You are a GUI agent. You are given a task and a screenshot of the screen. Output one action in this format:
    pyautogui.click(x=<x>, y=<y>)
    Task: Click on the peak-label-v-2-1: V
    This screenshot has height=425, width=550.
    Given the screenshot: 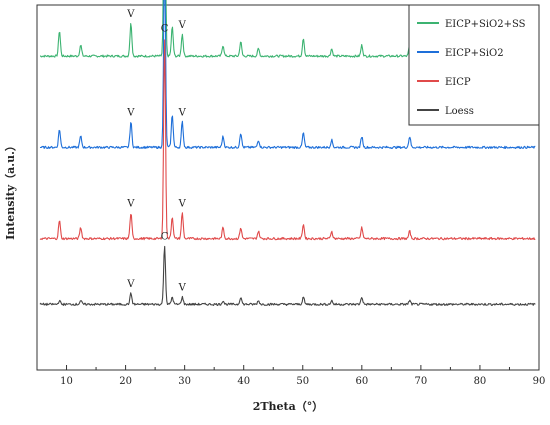 What is the action you would take?
    pyautogui.click(x=130, y=204)
    